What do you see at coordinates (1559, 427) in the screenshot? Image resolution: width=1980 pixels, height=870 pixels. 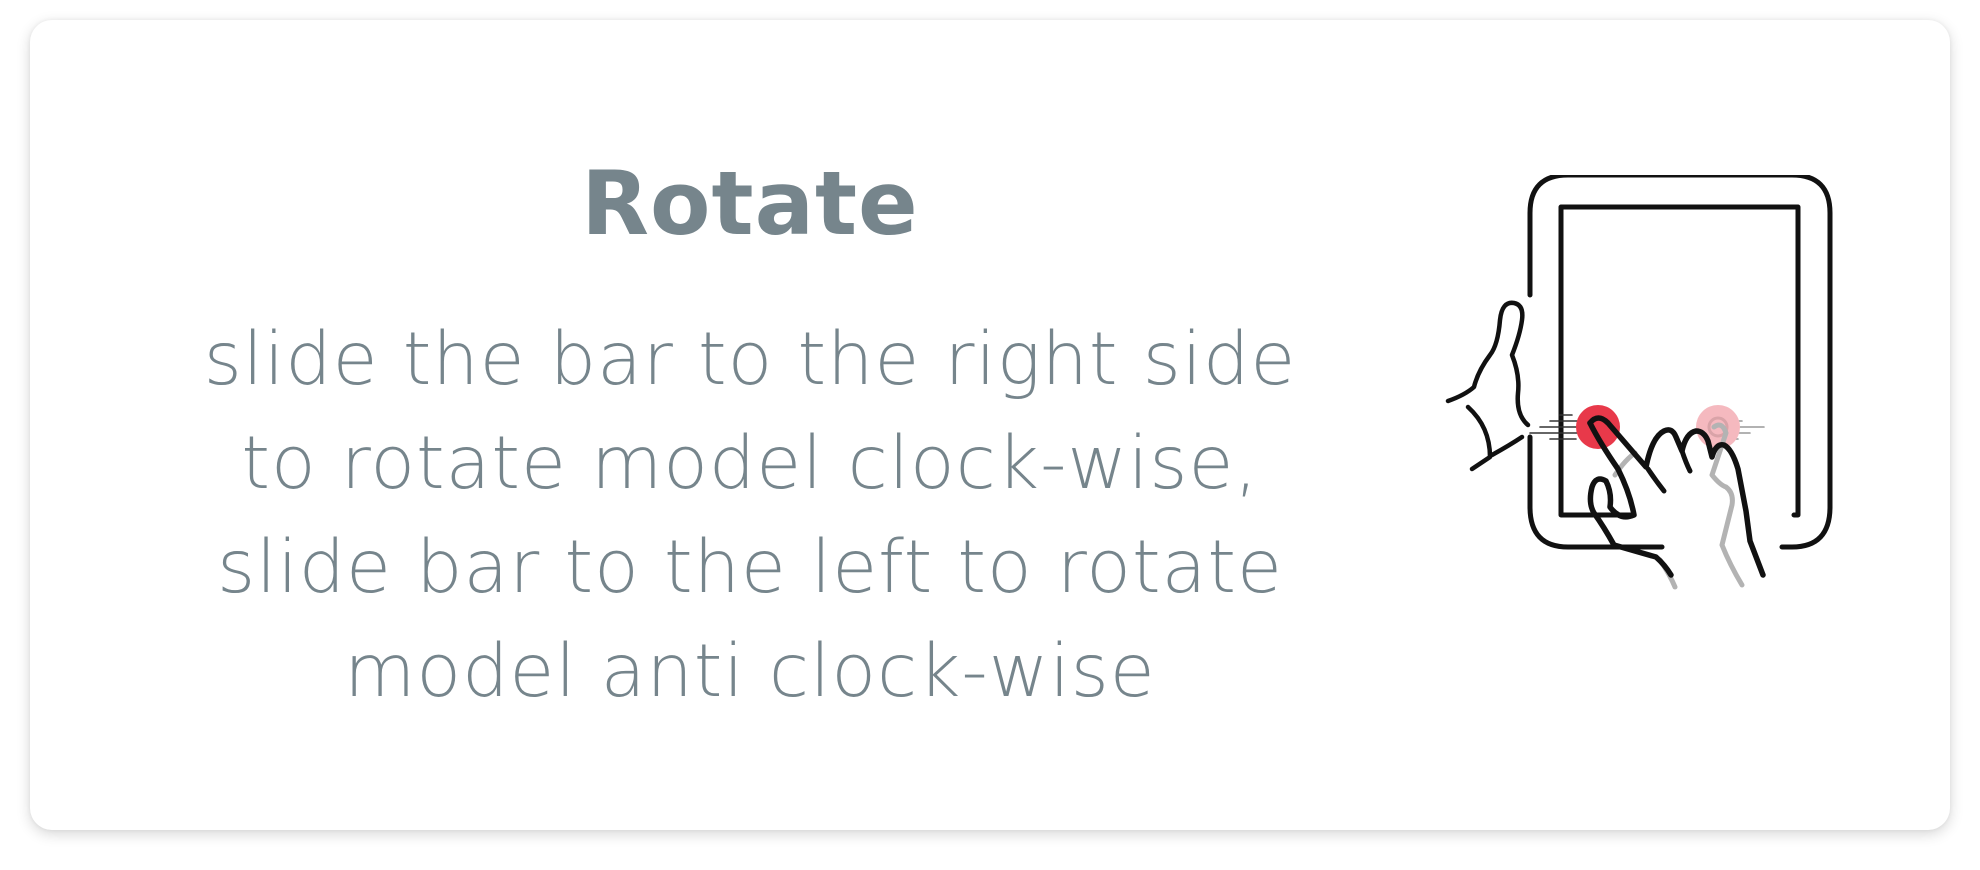 I see `motion-lines-left` at bounding box center [1559, 427].